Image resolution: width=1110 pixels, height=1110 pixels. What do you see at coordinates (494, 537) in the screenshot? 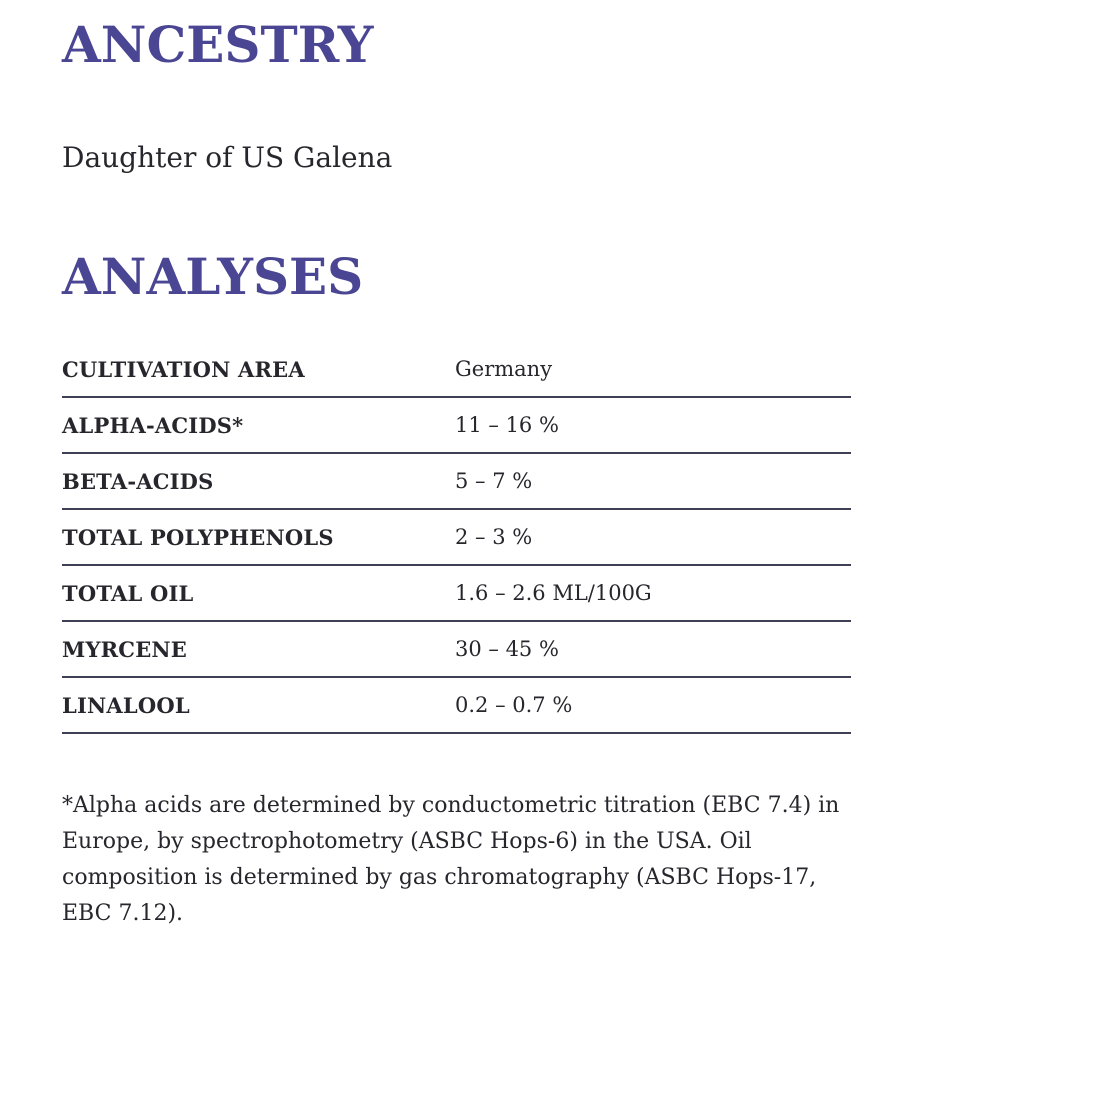
I see `row-value: 2 – 3 %` at bounding box center [494, 537].